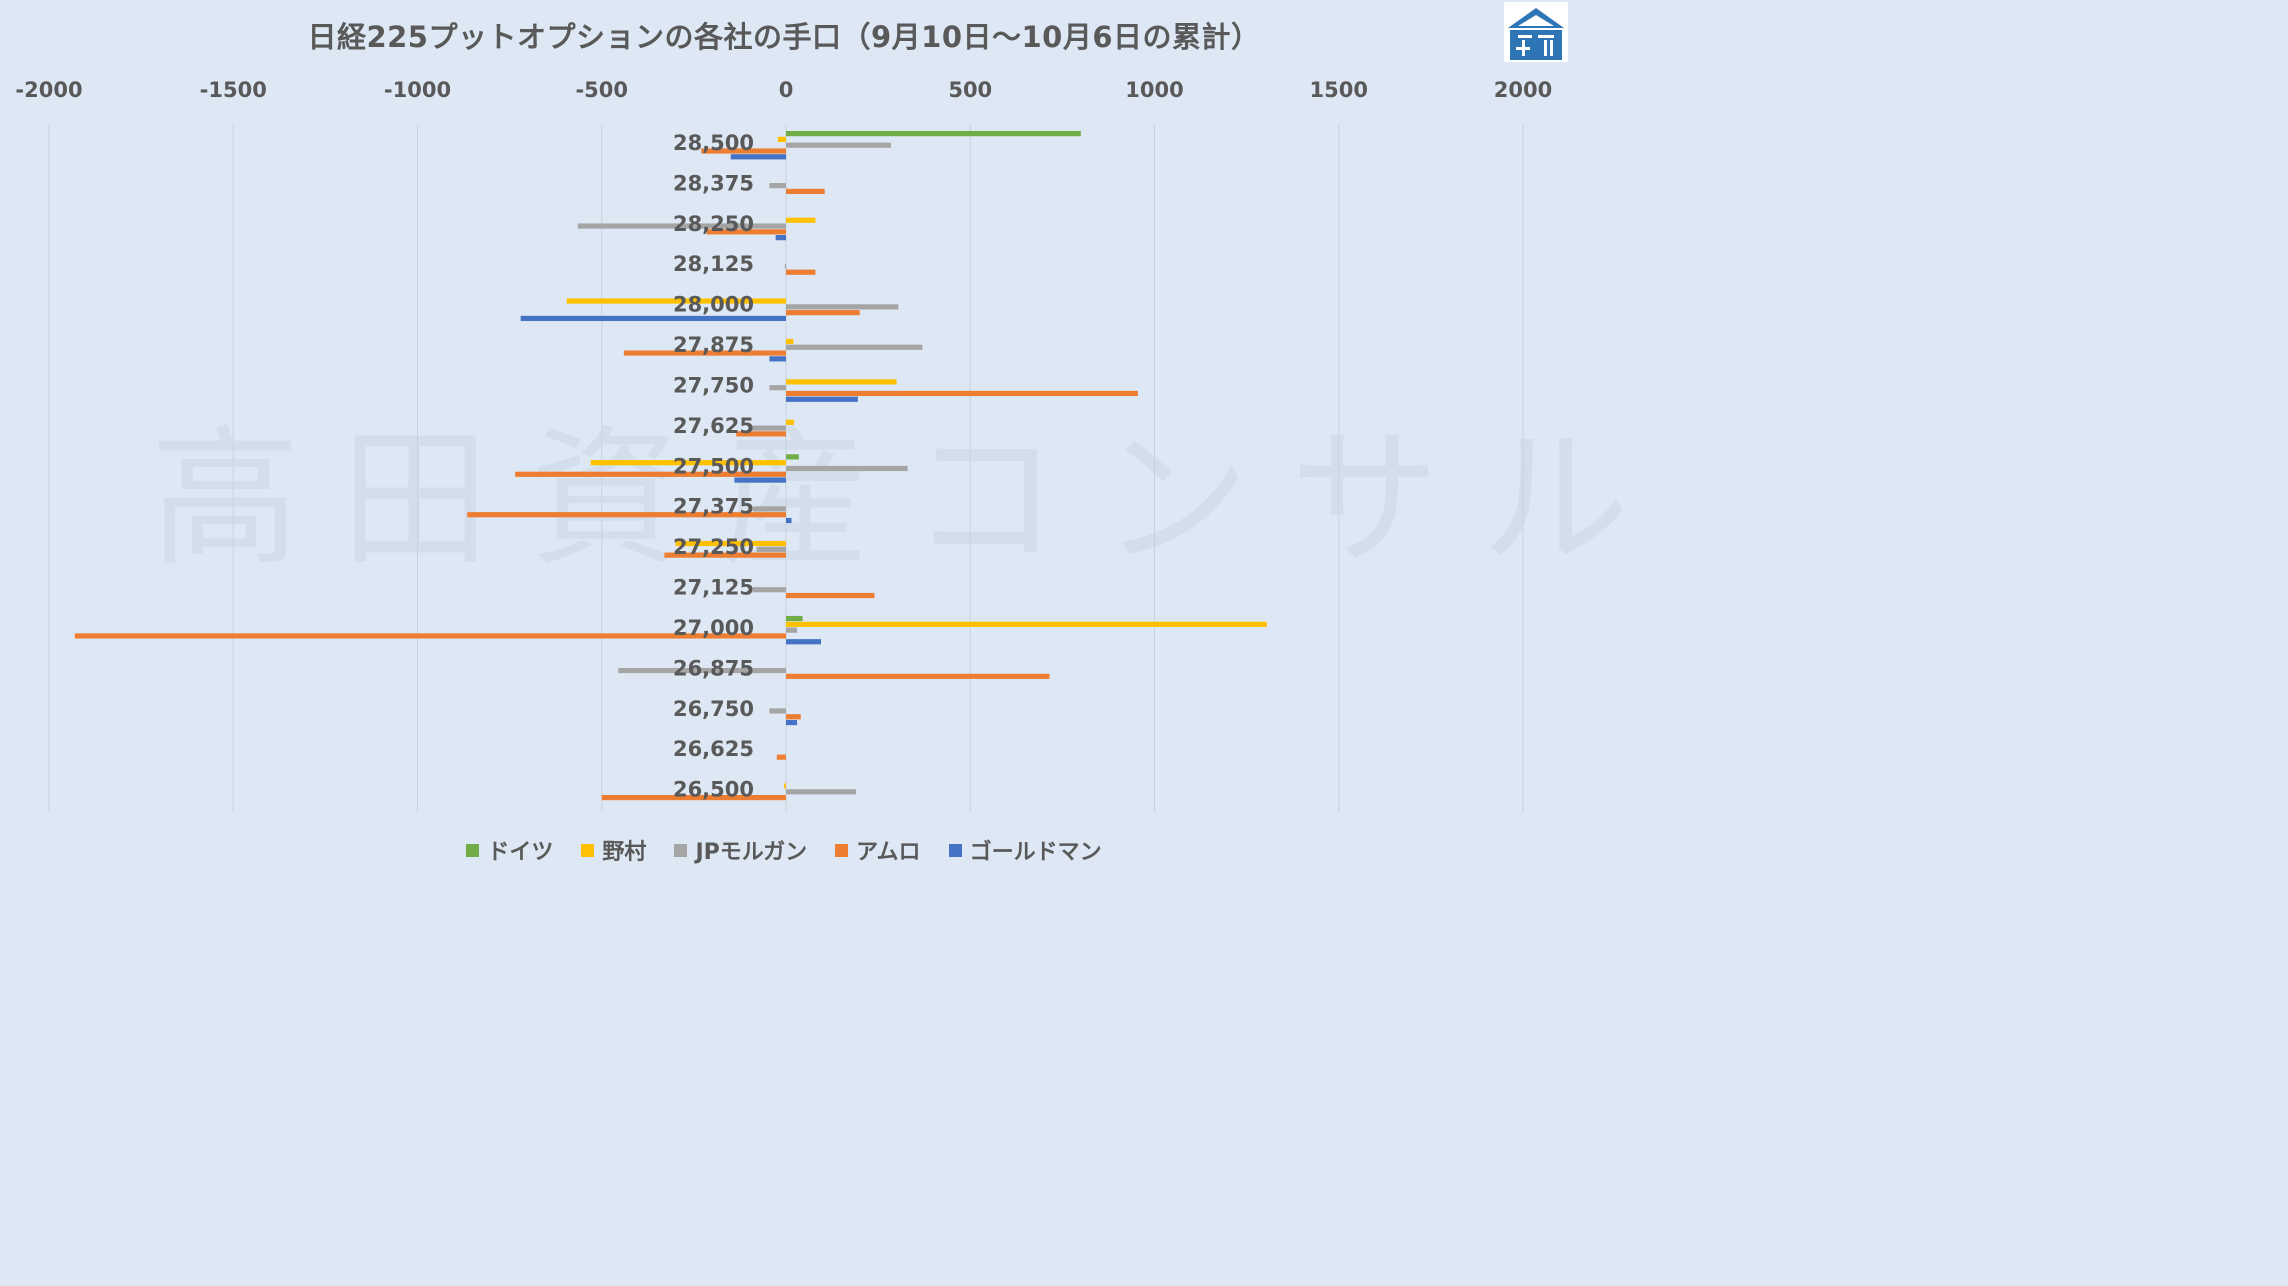 This screenshot has height=1286, width=2288. I want to click on legend-item: ゴールドマン, so click(1025, 850).